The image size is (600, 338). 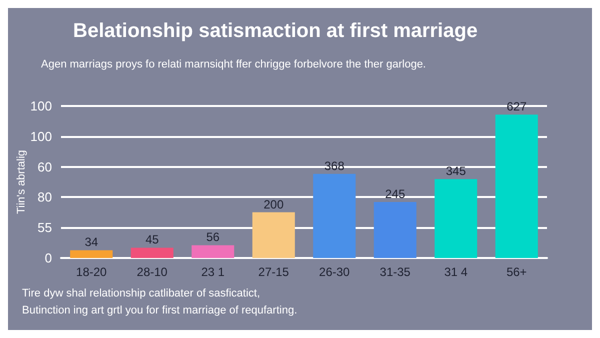 What do you see at coordinates (22, 182) in the screenshot?
I see `y-axis-title: Tiin's abrtalig` at bounding box center [22, 182].